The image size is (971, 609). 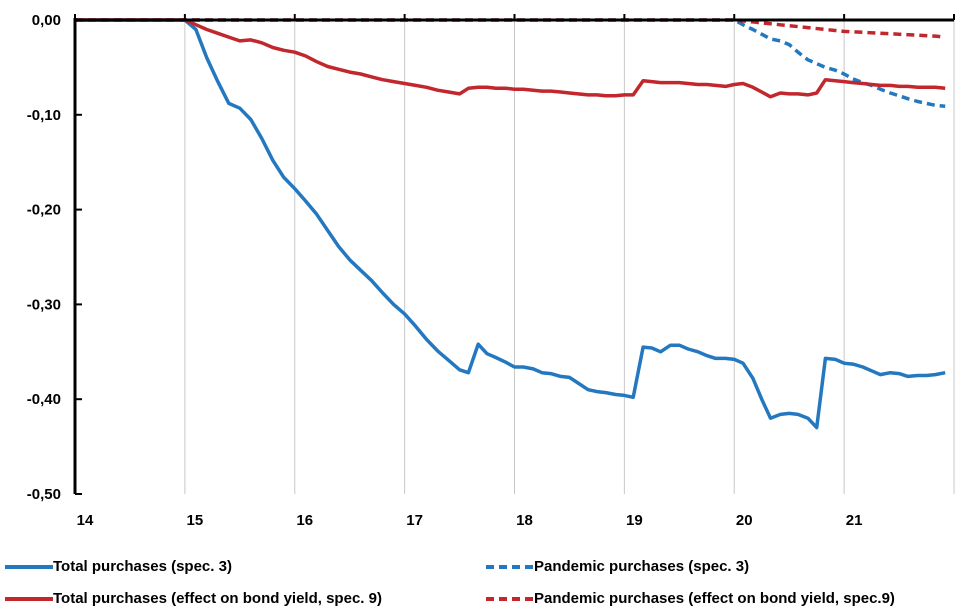 What do you see at coordinates (29, 598) in the screenshot?
I see `legend-swatch-solid-red` at bounding box center [29, 598].